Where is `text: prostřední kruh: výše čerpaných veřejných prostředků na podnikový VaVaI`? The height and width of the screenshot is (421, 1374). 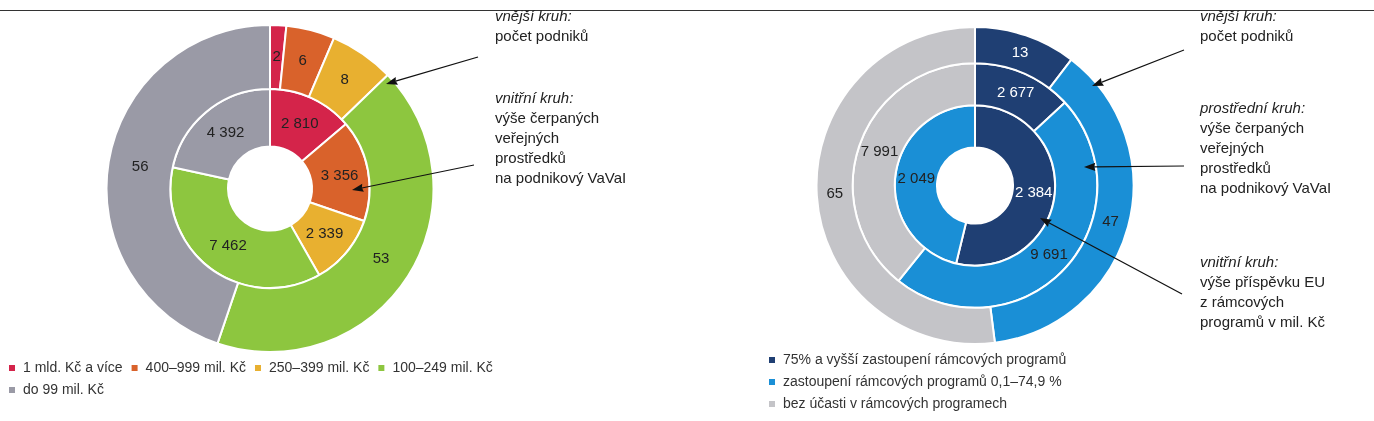
text: prostřední kruh: výše čerpaných veřejných prostředků na podnikový VaVaI is located at coordinates (1266, 148).